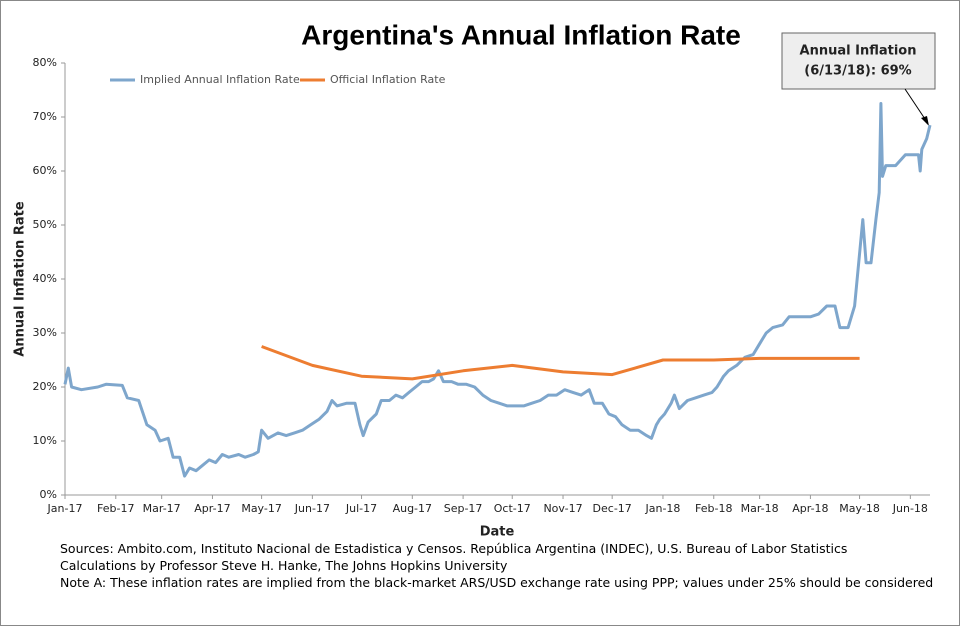 The image size is (961, 627). I want to click on y-tick-label: 70%, so click(45, 116).